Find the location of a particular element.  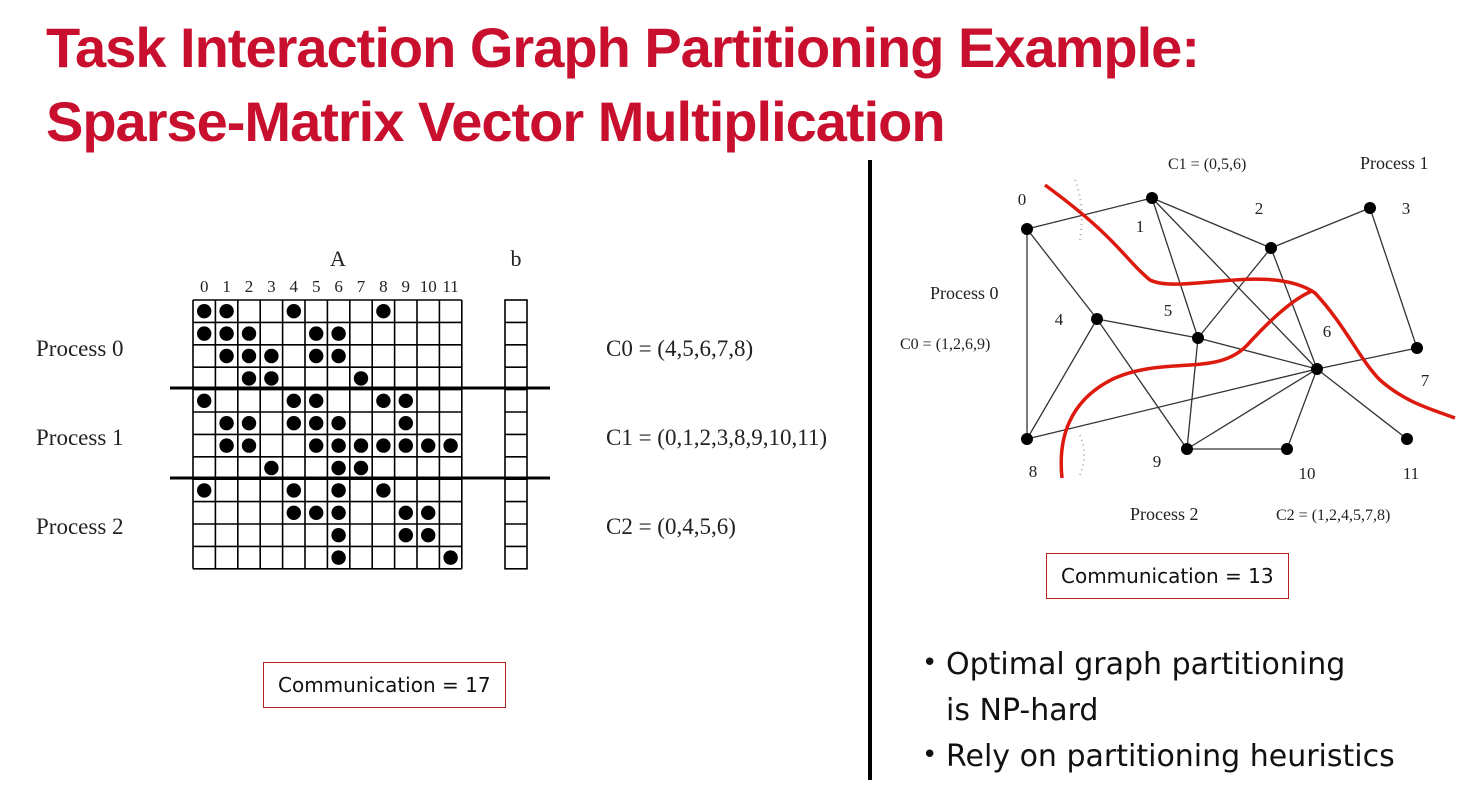

graph-node-label: 2 is located at coordinates (1259, 208).